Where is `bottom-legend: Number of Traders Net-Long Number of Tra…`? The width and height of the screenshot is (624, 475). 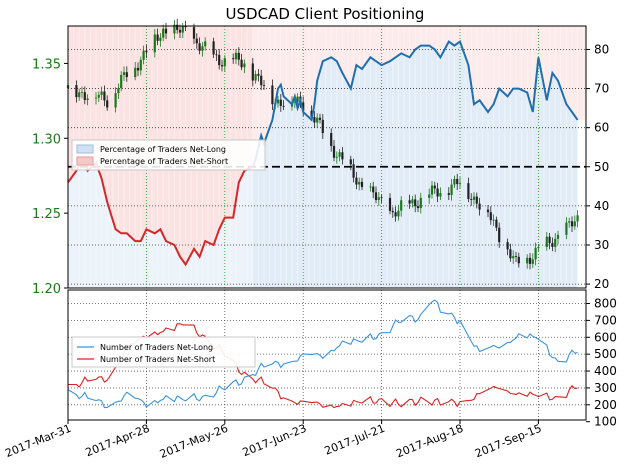 bottom-legend: Number of Traders Net-Long Number of Tra… is located at coordinates (163, 352).